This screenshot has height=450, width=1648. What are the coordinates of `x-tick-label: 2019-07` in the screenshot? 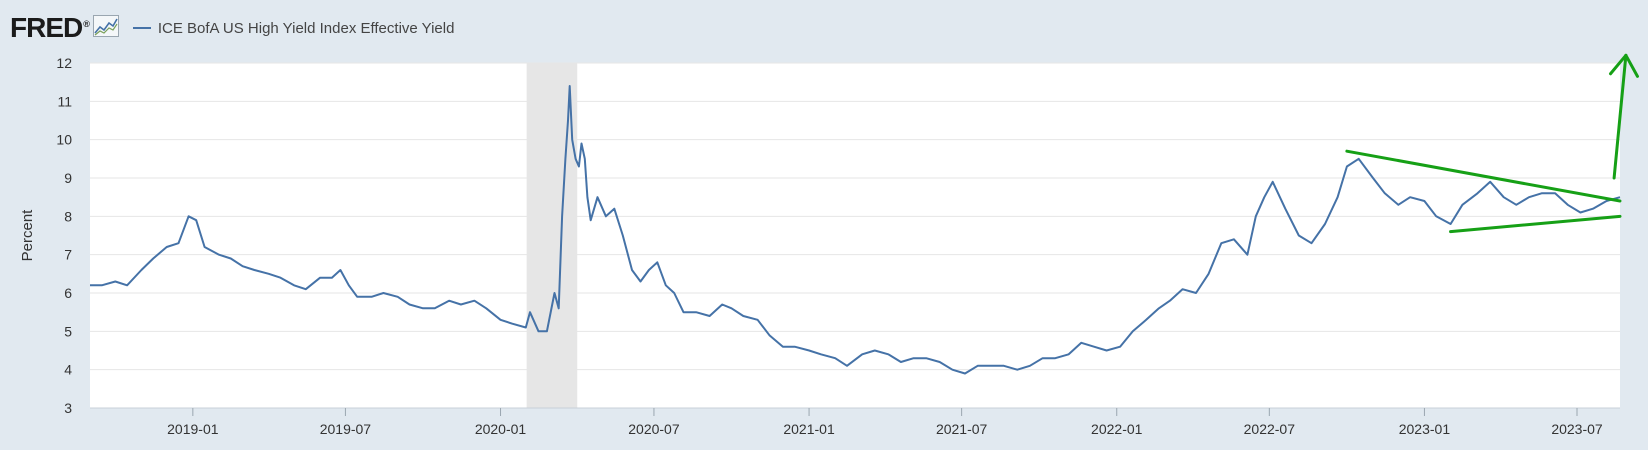 It's located at (346, 429).